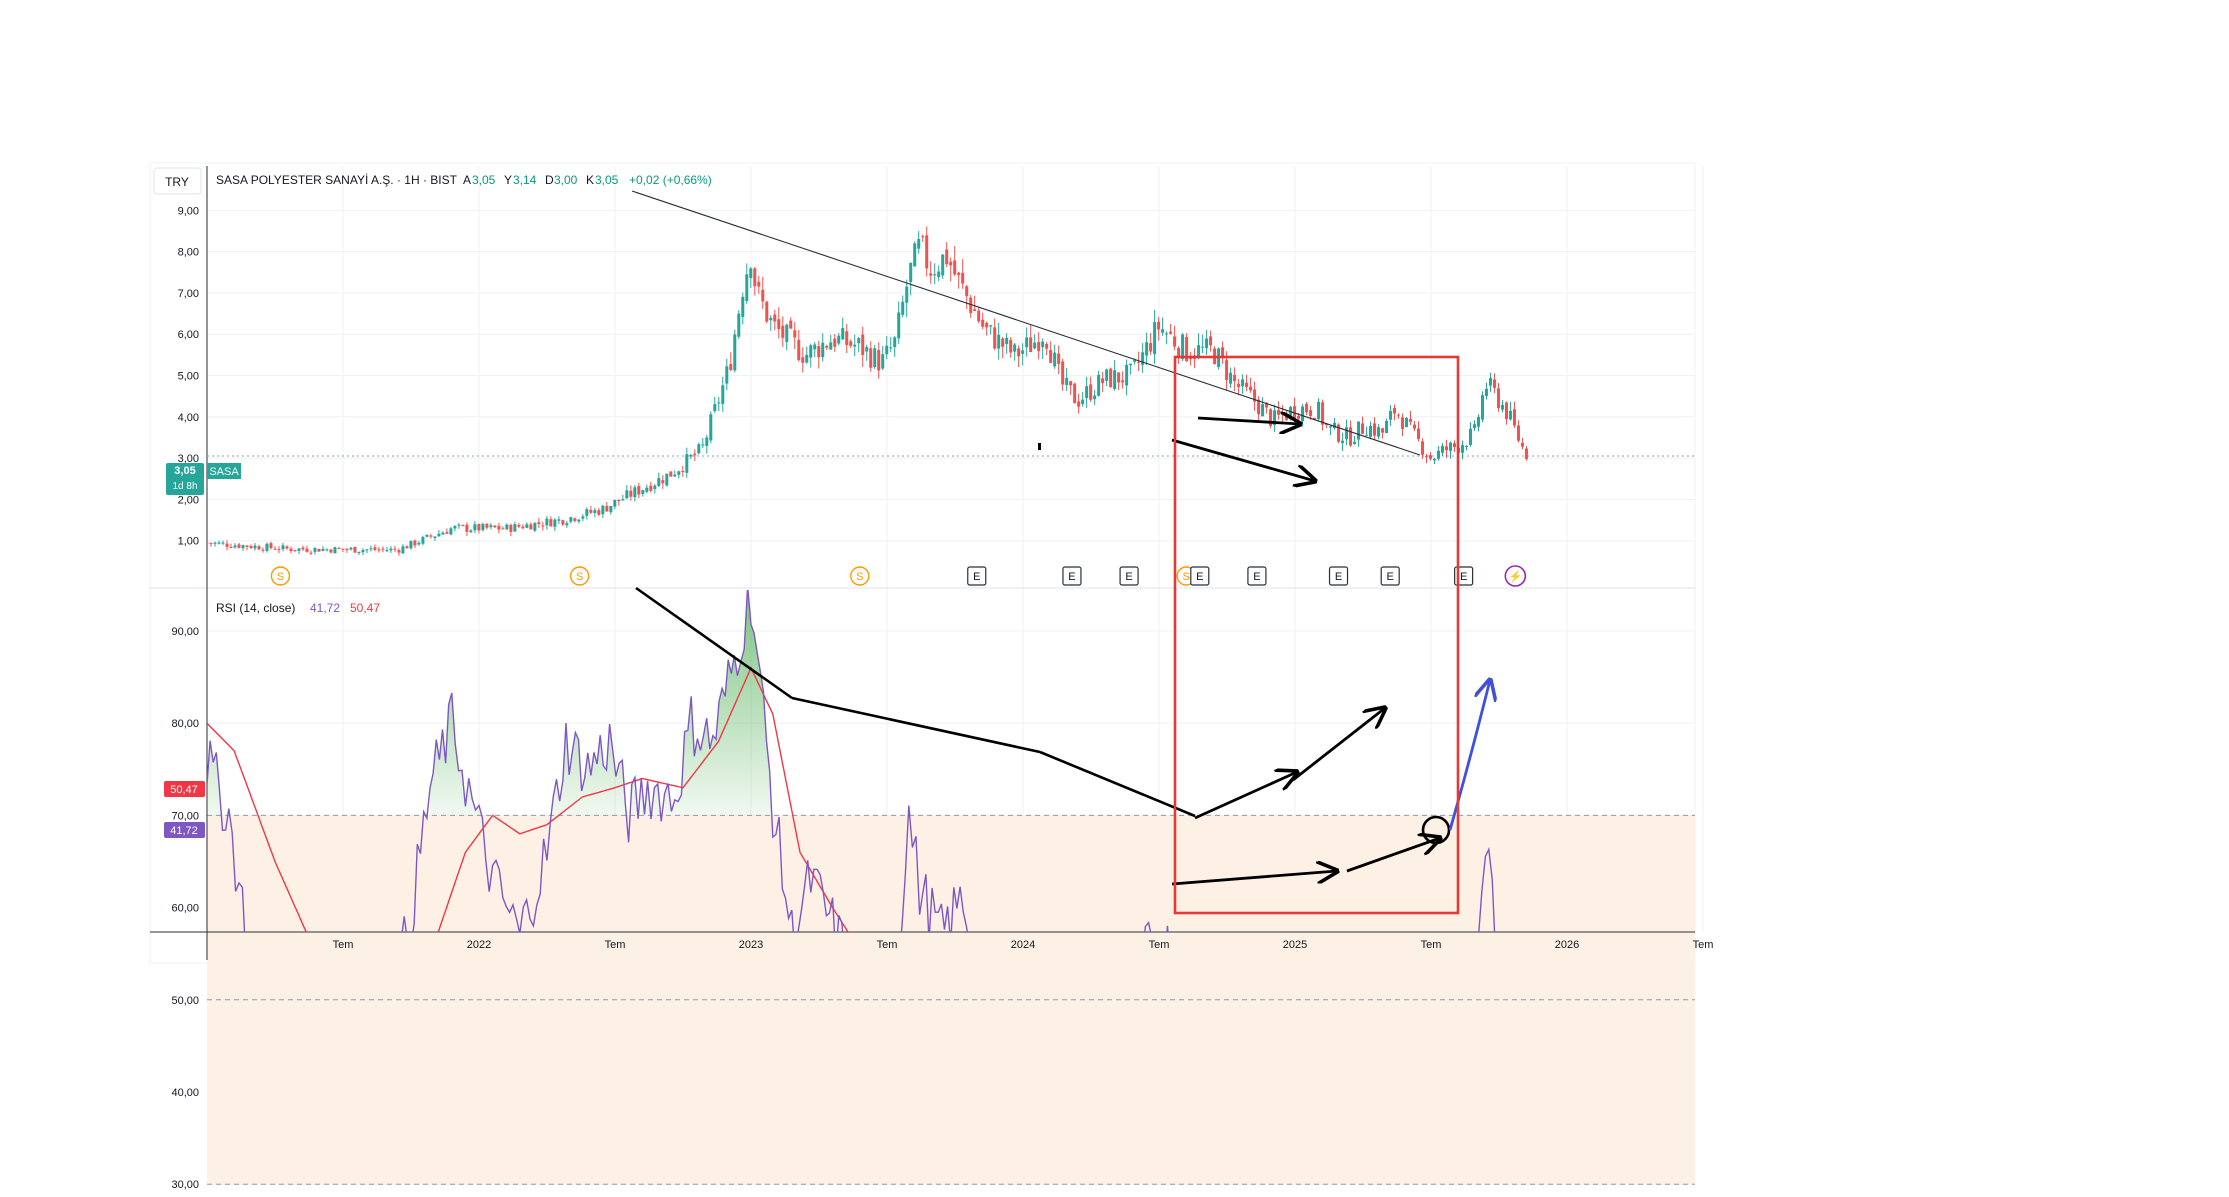 The height and width of the screenshot is (1197, 2229). I want to click on currency-label: TRY, so click(177, 182).